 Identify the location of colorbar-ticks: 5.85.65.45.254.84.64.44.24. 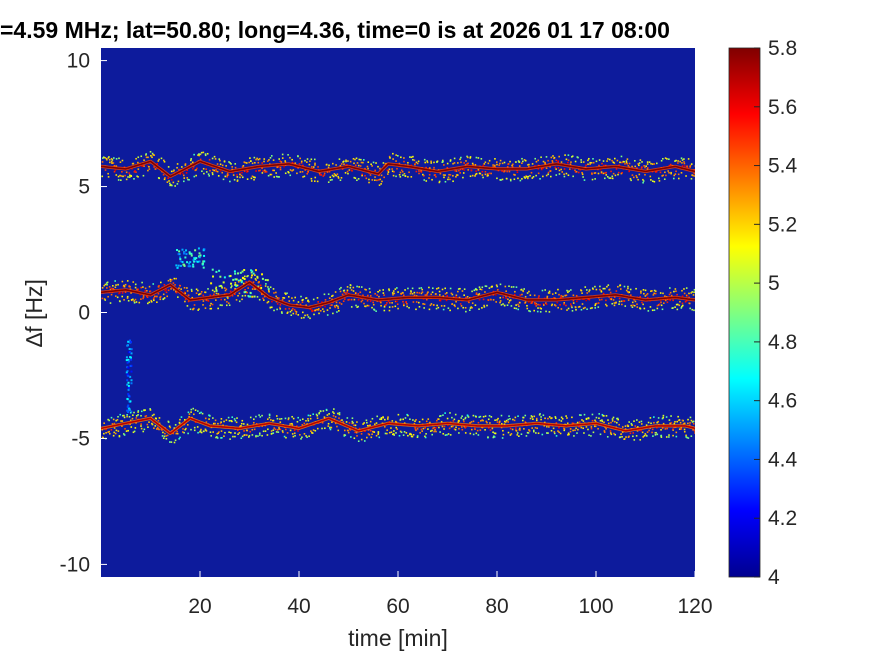
(776, 313).